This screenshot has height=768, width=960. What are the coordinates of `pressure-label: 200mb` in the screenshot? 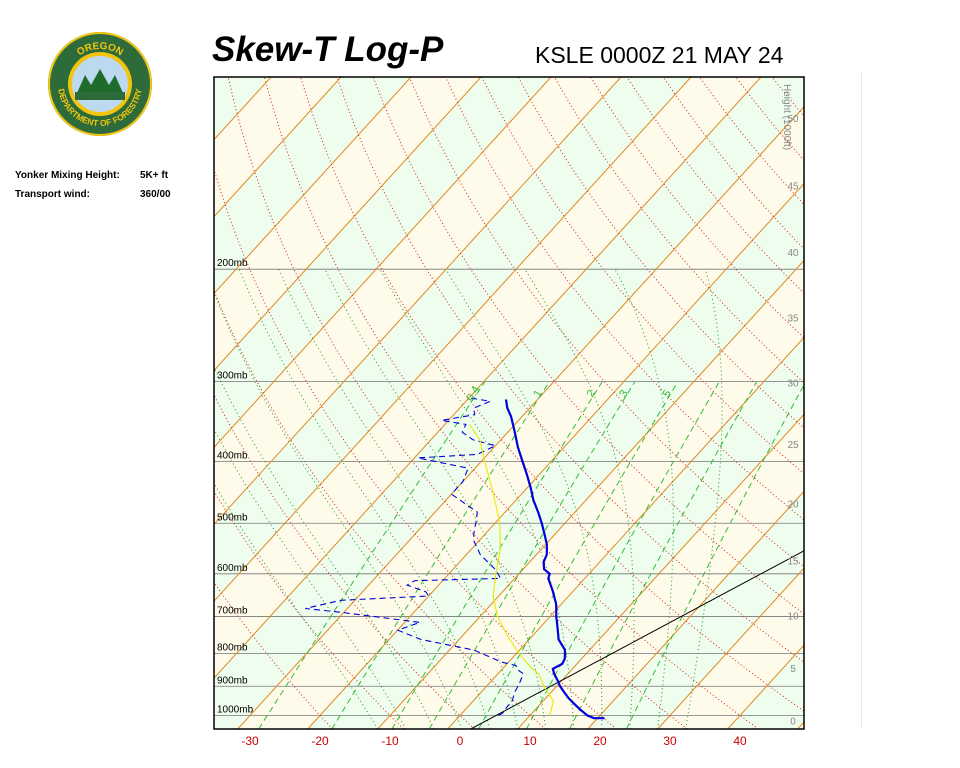 It's located at (232, 263).